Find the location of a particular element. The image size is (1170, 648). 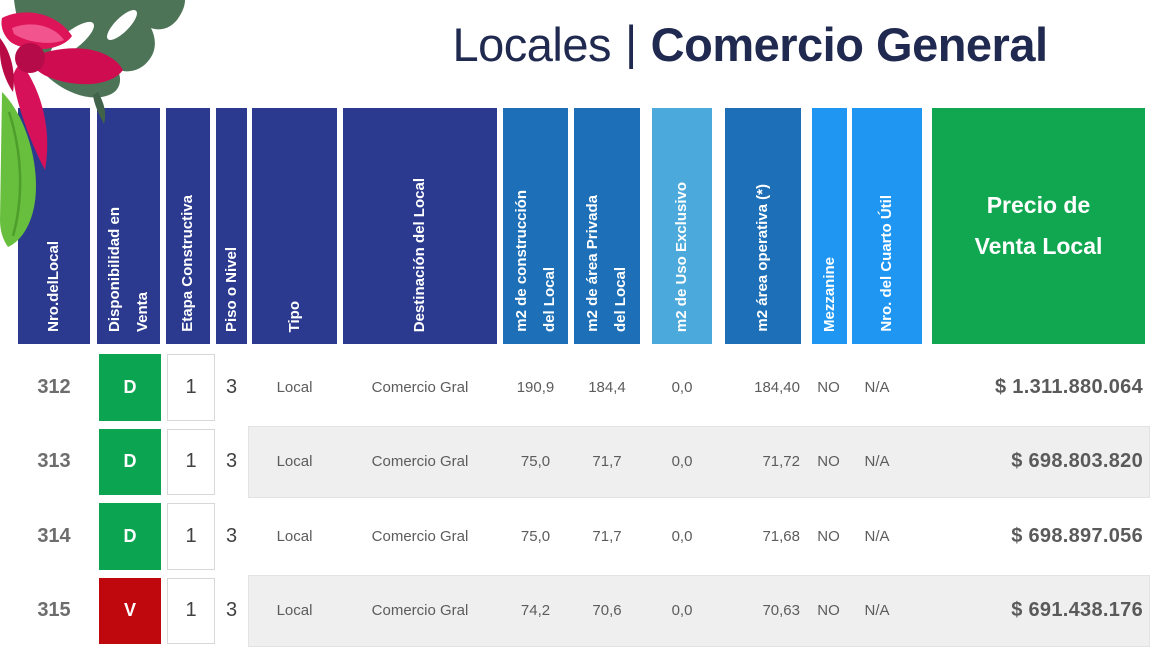

column-header-destinacion: Destinación del Local is located at coordinates (420, 226).